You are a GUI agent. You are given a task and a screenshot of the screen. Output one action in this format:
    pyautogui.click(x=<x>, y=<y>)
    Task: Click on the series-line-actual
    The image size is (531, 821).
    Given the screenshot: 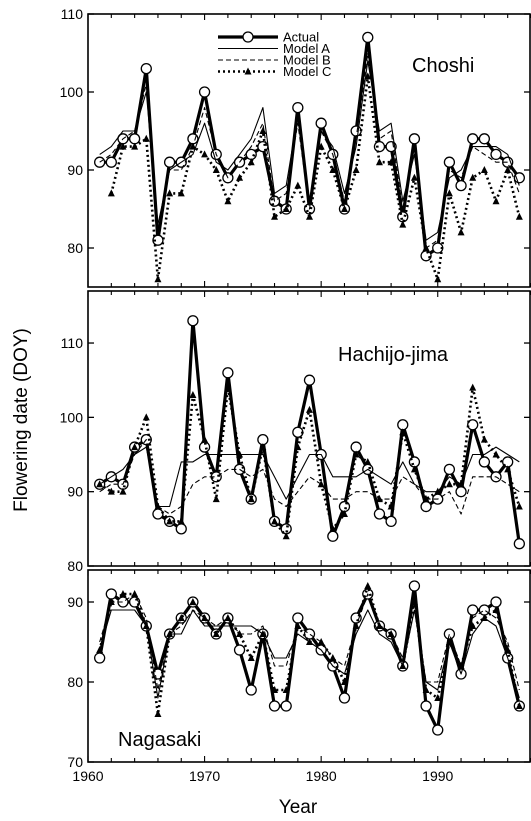 What is the action you would take?
    pyautogui.click(x=309, y=658)
    